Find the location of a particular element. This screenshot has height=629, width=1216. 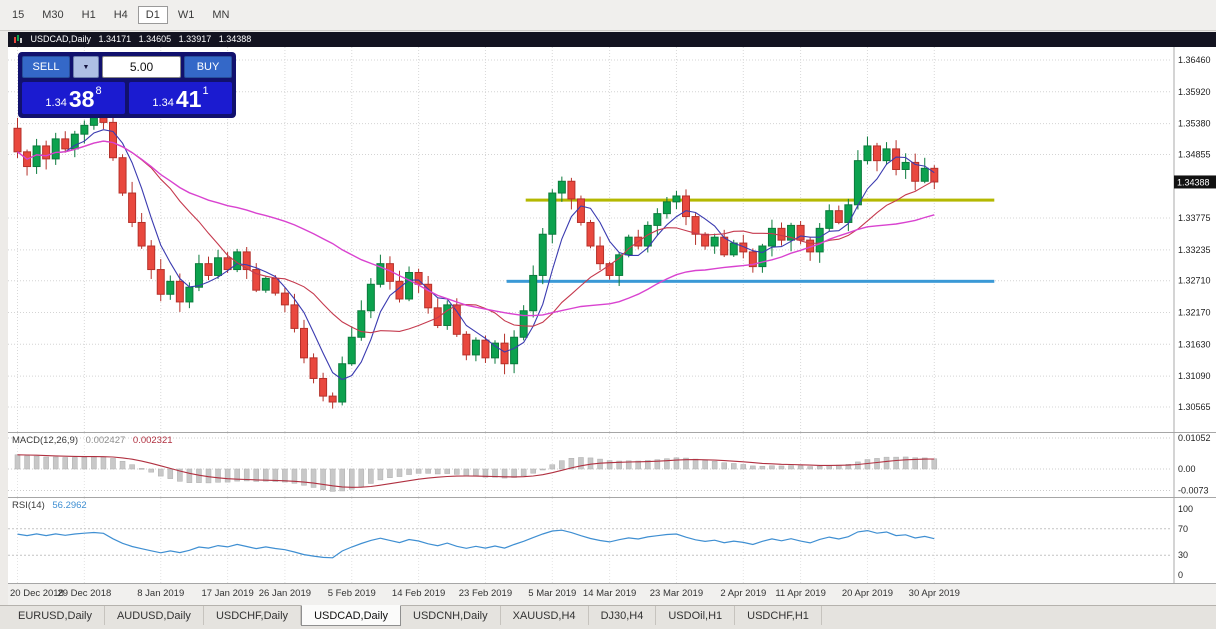

ask-price-button: 1.34 41 1 is located at coordinates (180, 98).